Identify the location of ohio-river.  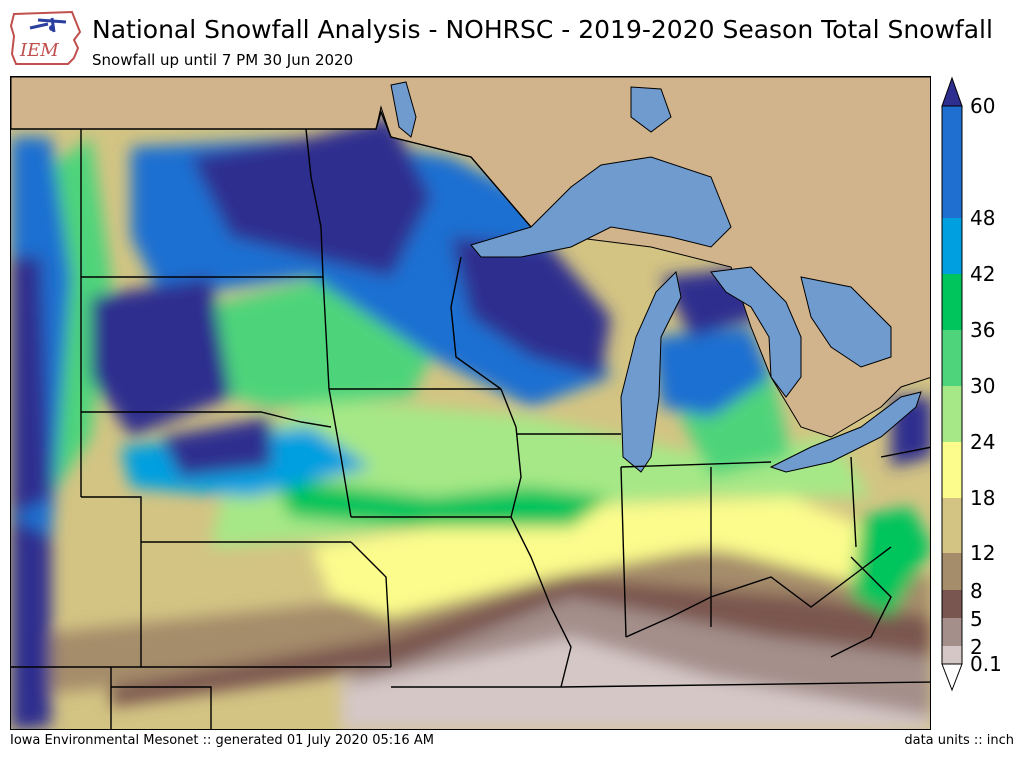
(758, 592).